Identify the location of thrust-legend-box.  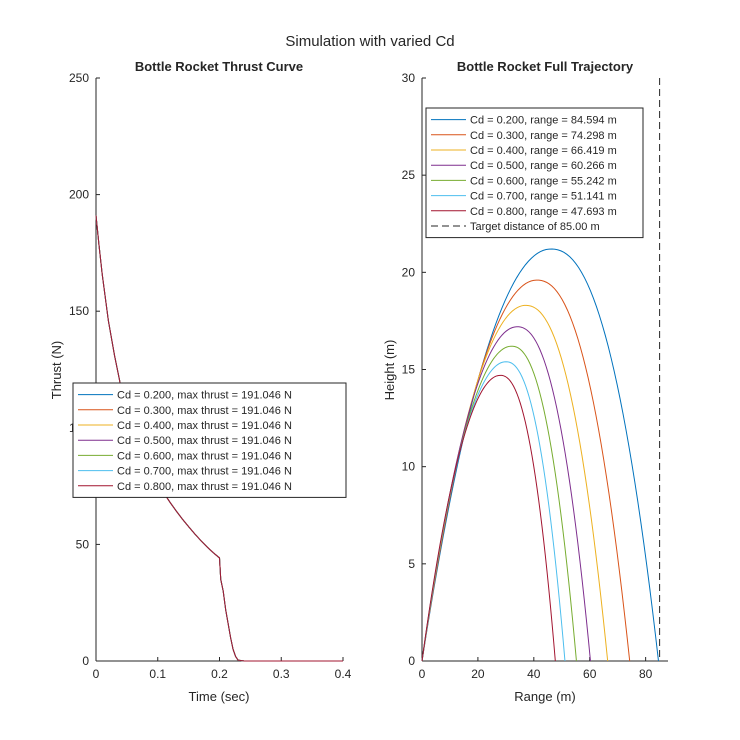
(209, 440).